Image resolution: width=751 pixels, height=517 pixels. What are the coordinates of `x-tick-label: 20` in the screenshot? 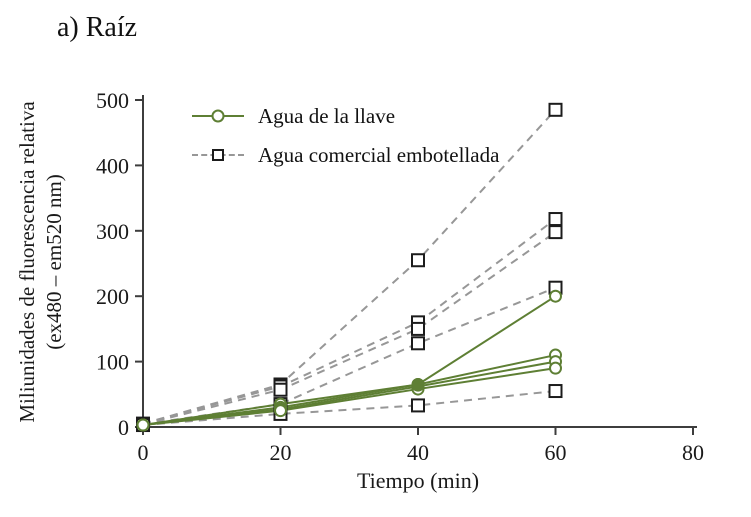 It's located at (281, 452).